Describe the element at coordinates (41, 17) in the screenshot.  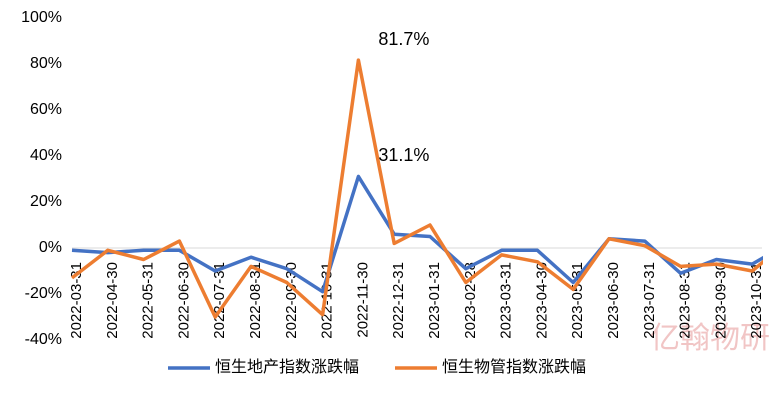
I see `y-tick-label: 100%` at that location.